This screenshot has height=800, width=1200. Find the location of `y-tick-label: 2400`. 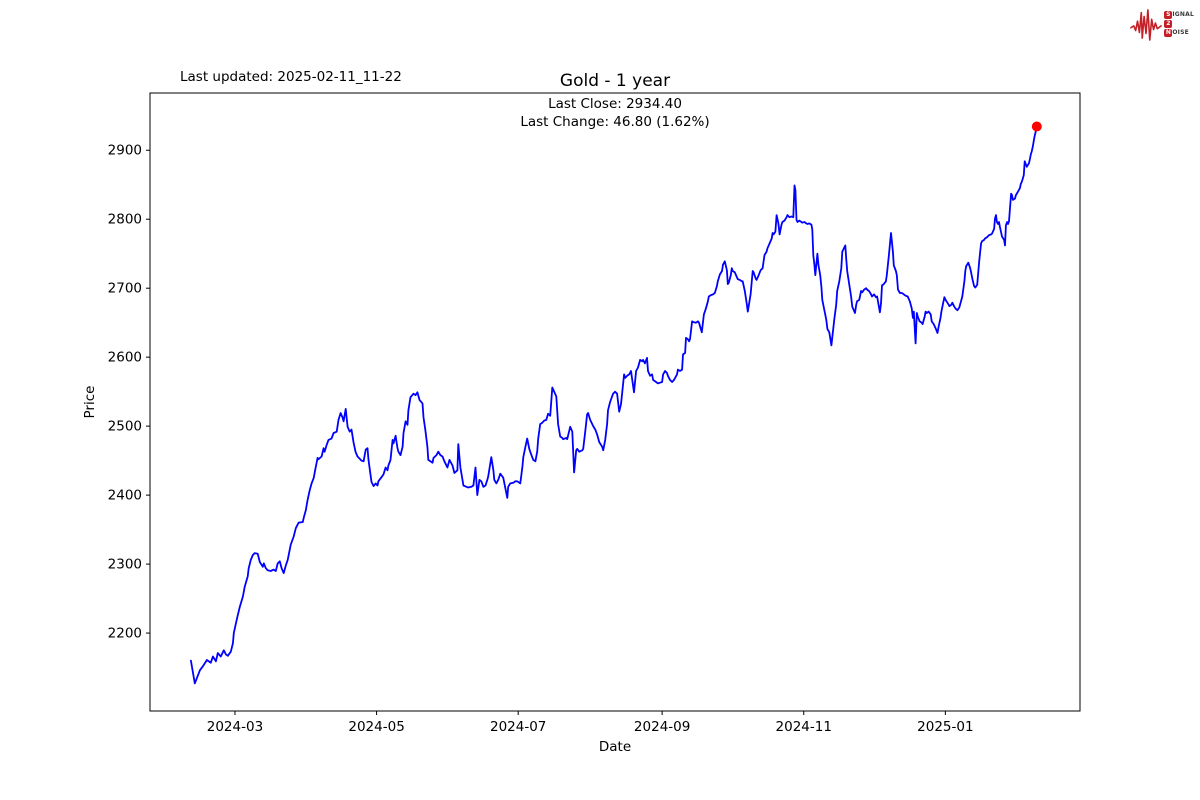

y-tick-label: 2400 is located at coordinates (125, 496).